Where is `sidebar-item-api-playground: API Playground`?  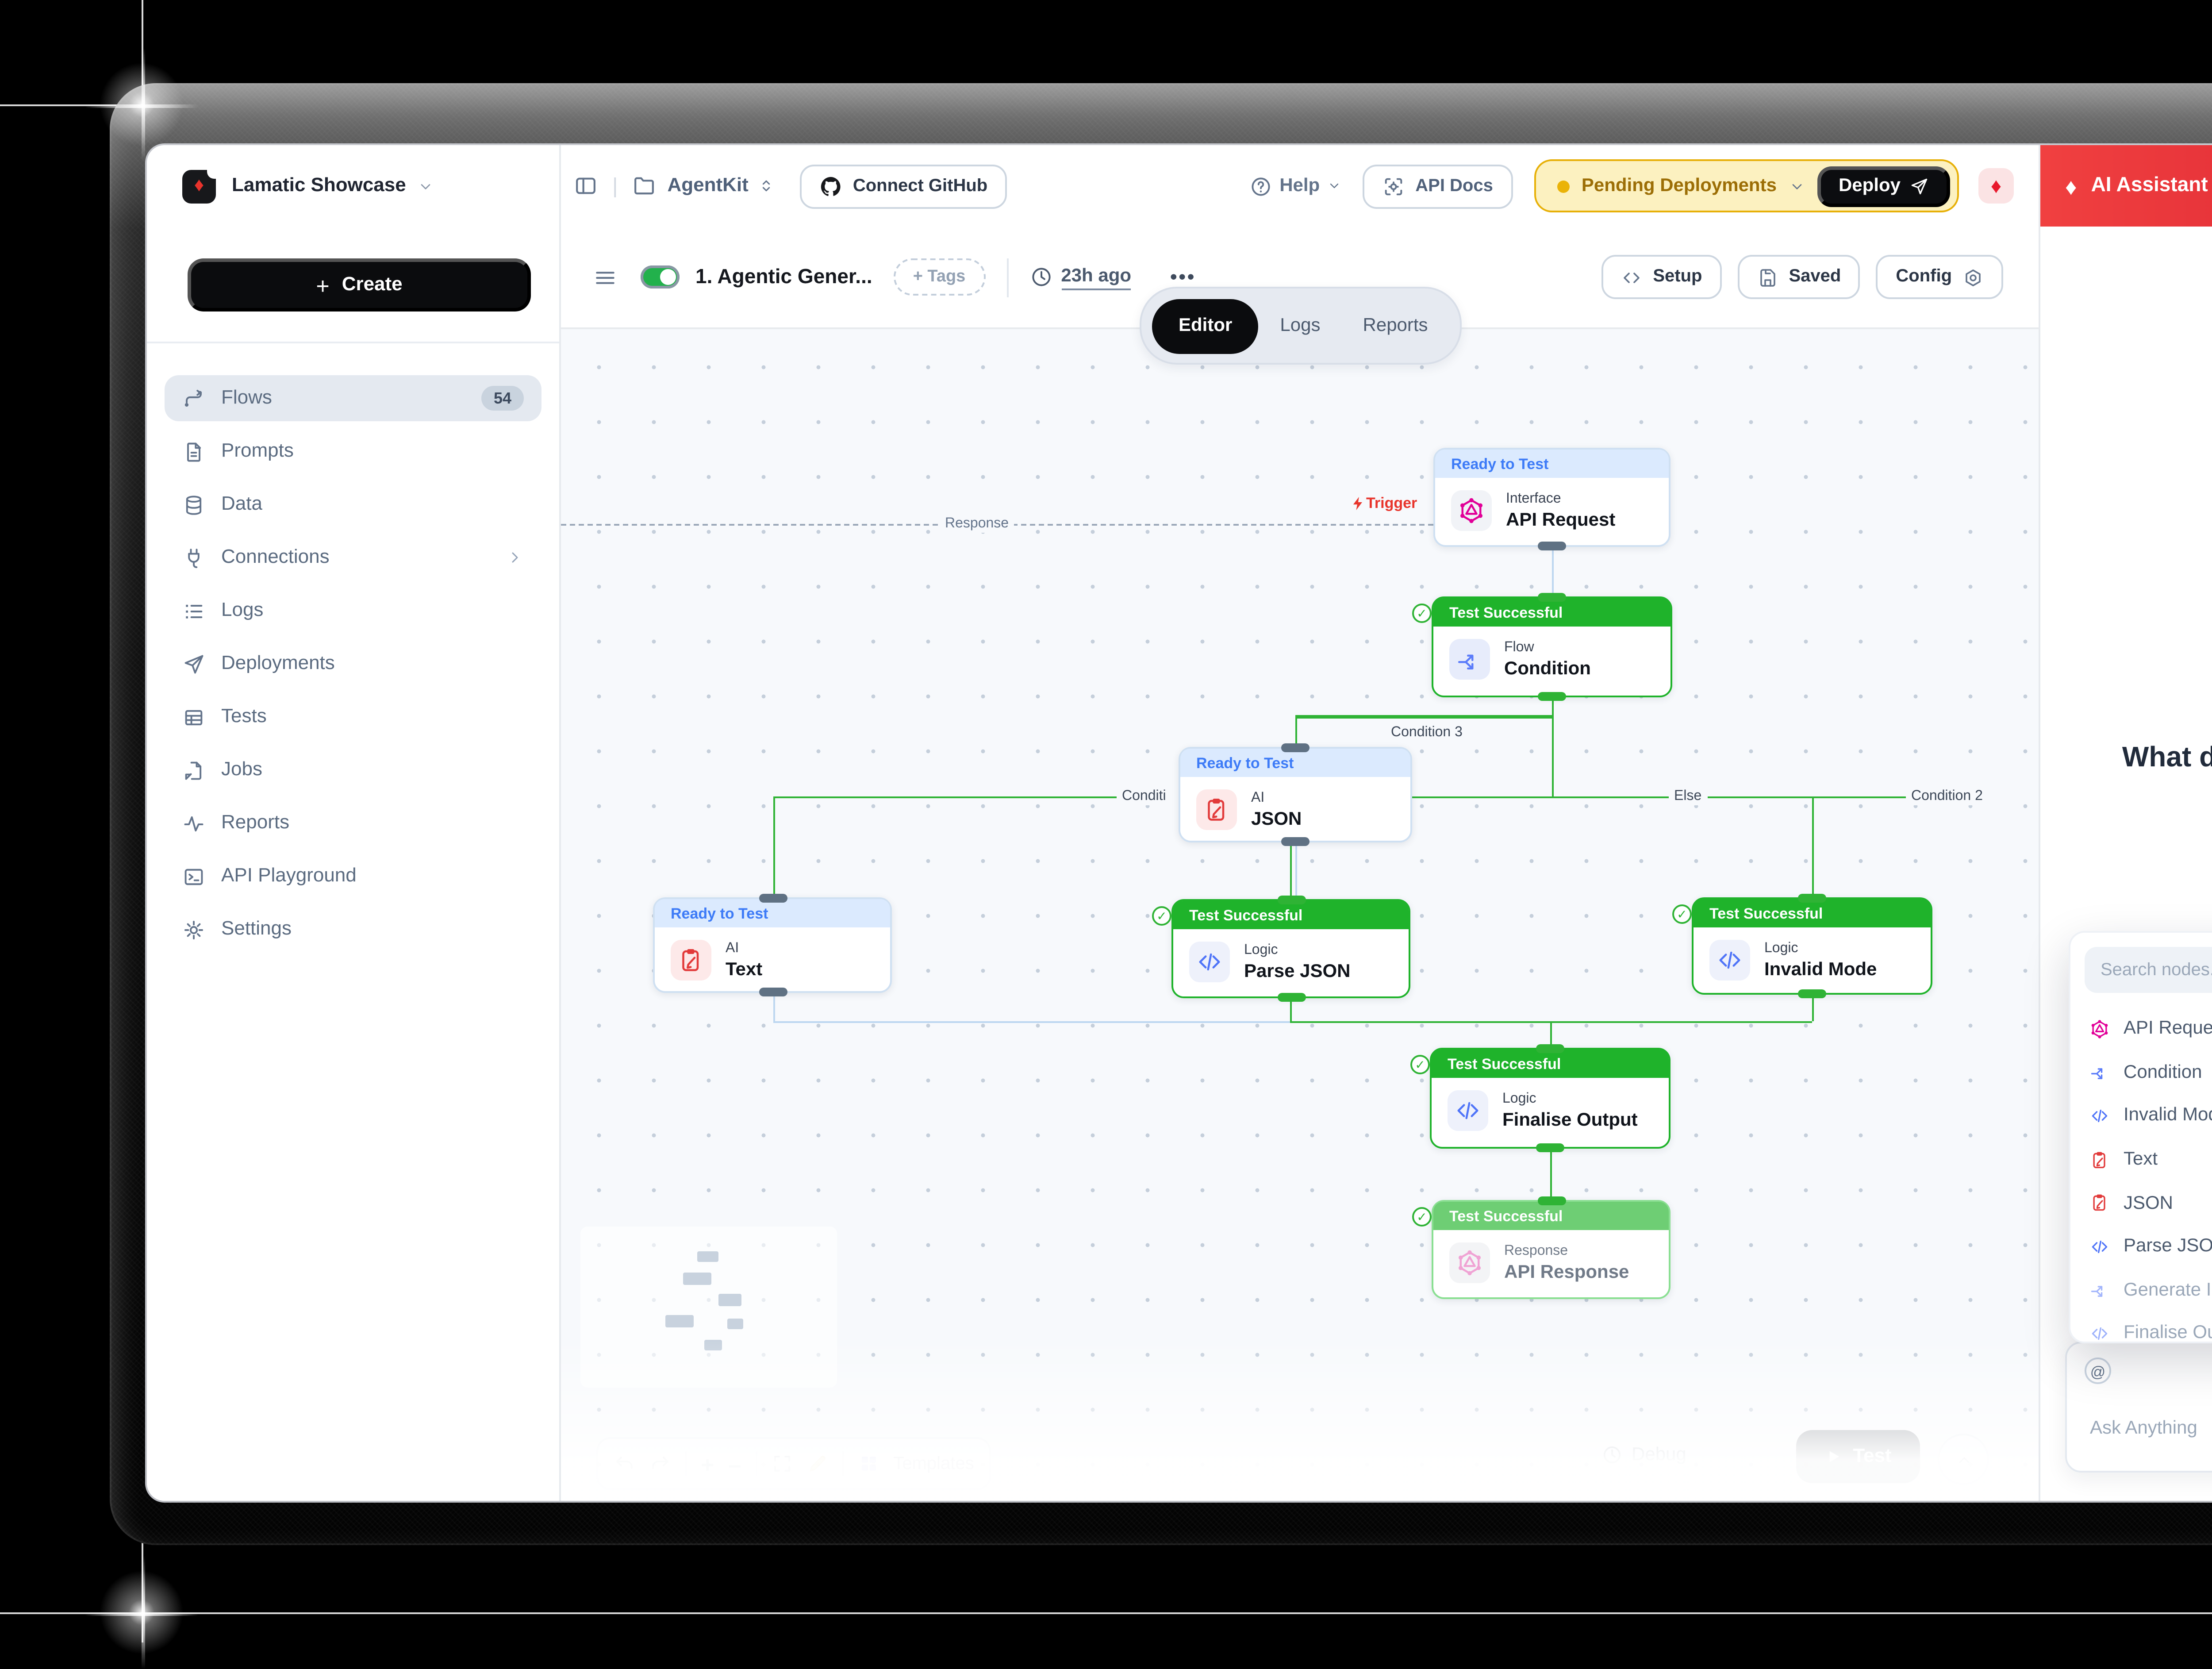
sidebar-item-api-playground: API Playground is located at coordinates (353, 876).